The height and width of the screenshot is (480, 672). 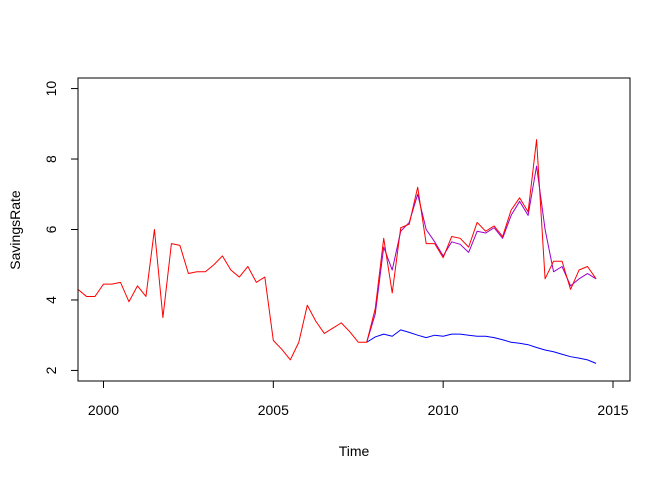 What do you see at coordinates (51, 300) in the screenshot?
I see `y-tick-label: 4` at bounding box center [51, 300].